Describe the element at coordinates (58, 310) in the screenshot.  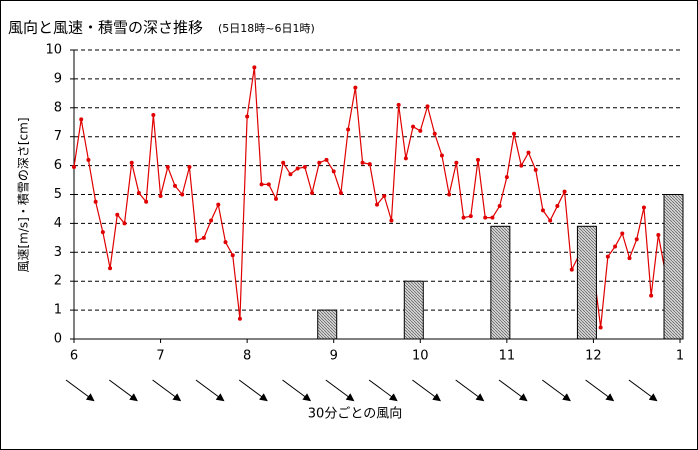
I see `y-tick-label: 1` at that location.